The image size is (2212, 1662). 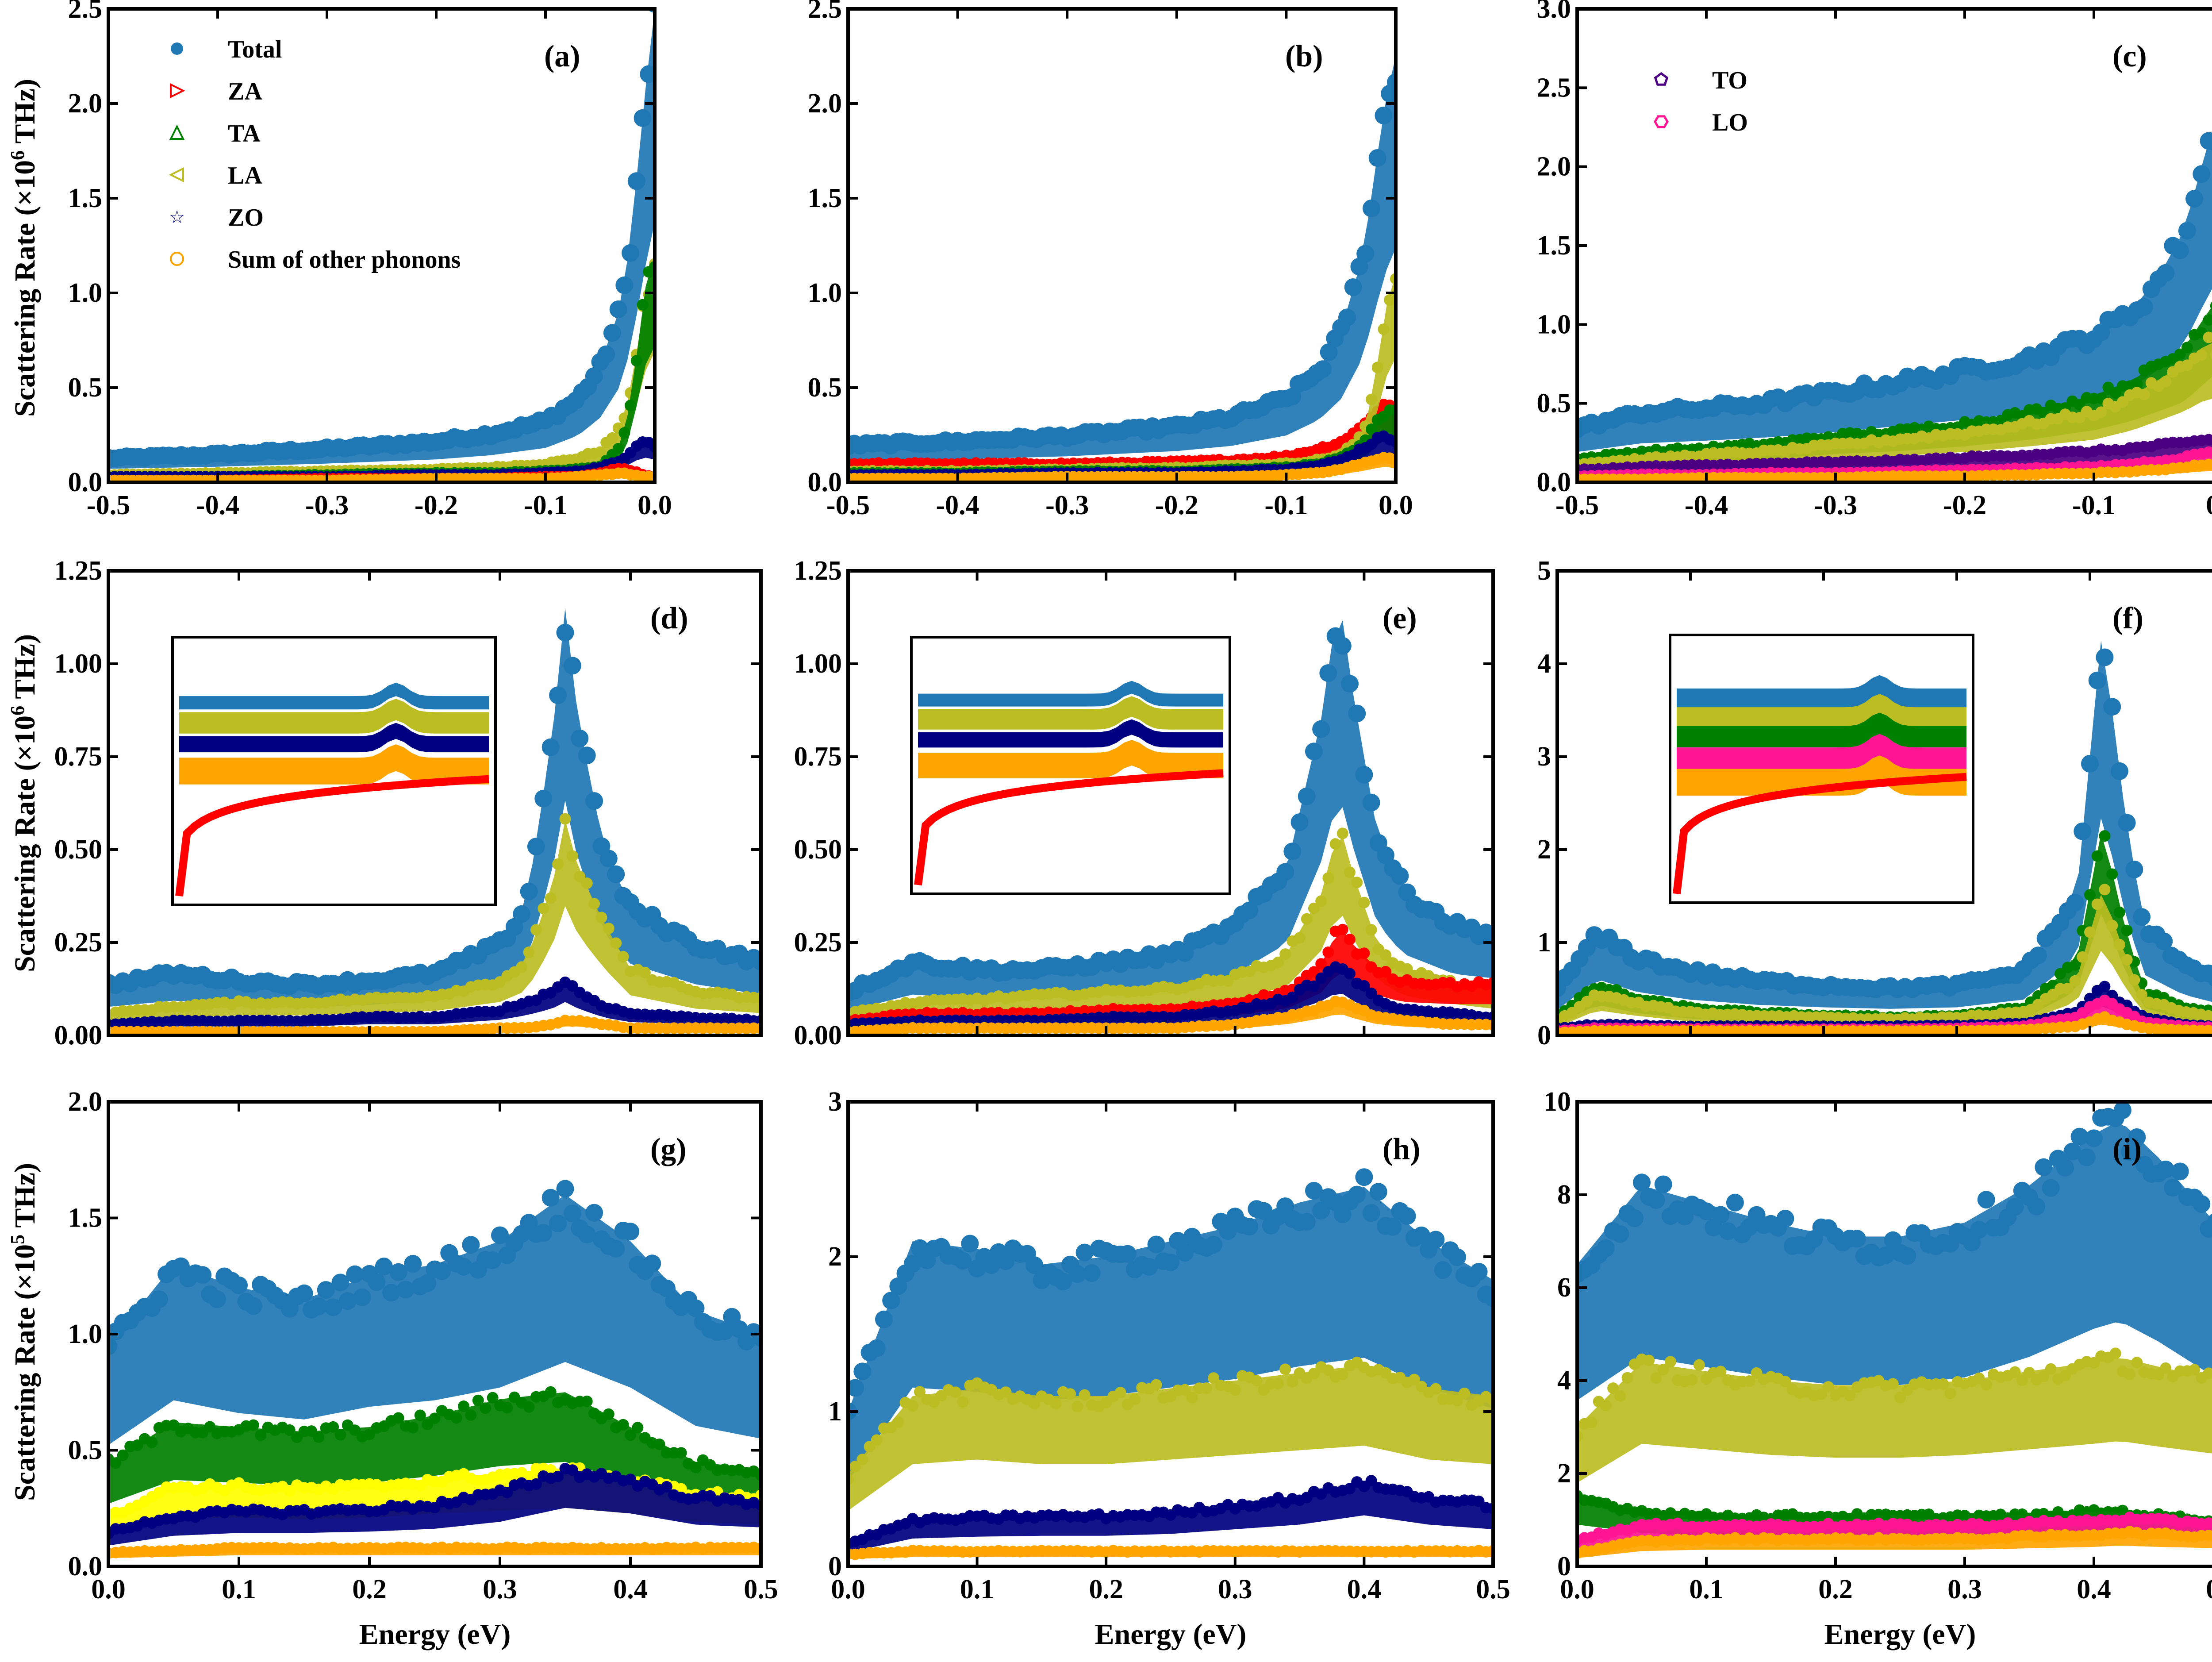 I want to click on y-tick-label: 4, so click(x=1544, y=664).